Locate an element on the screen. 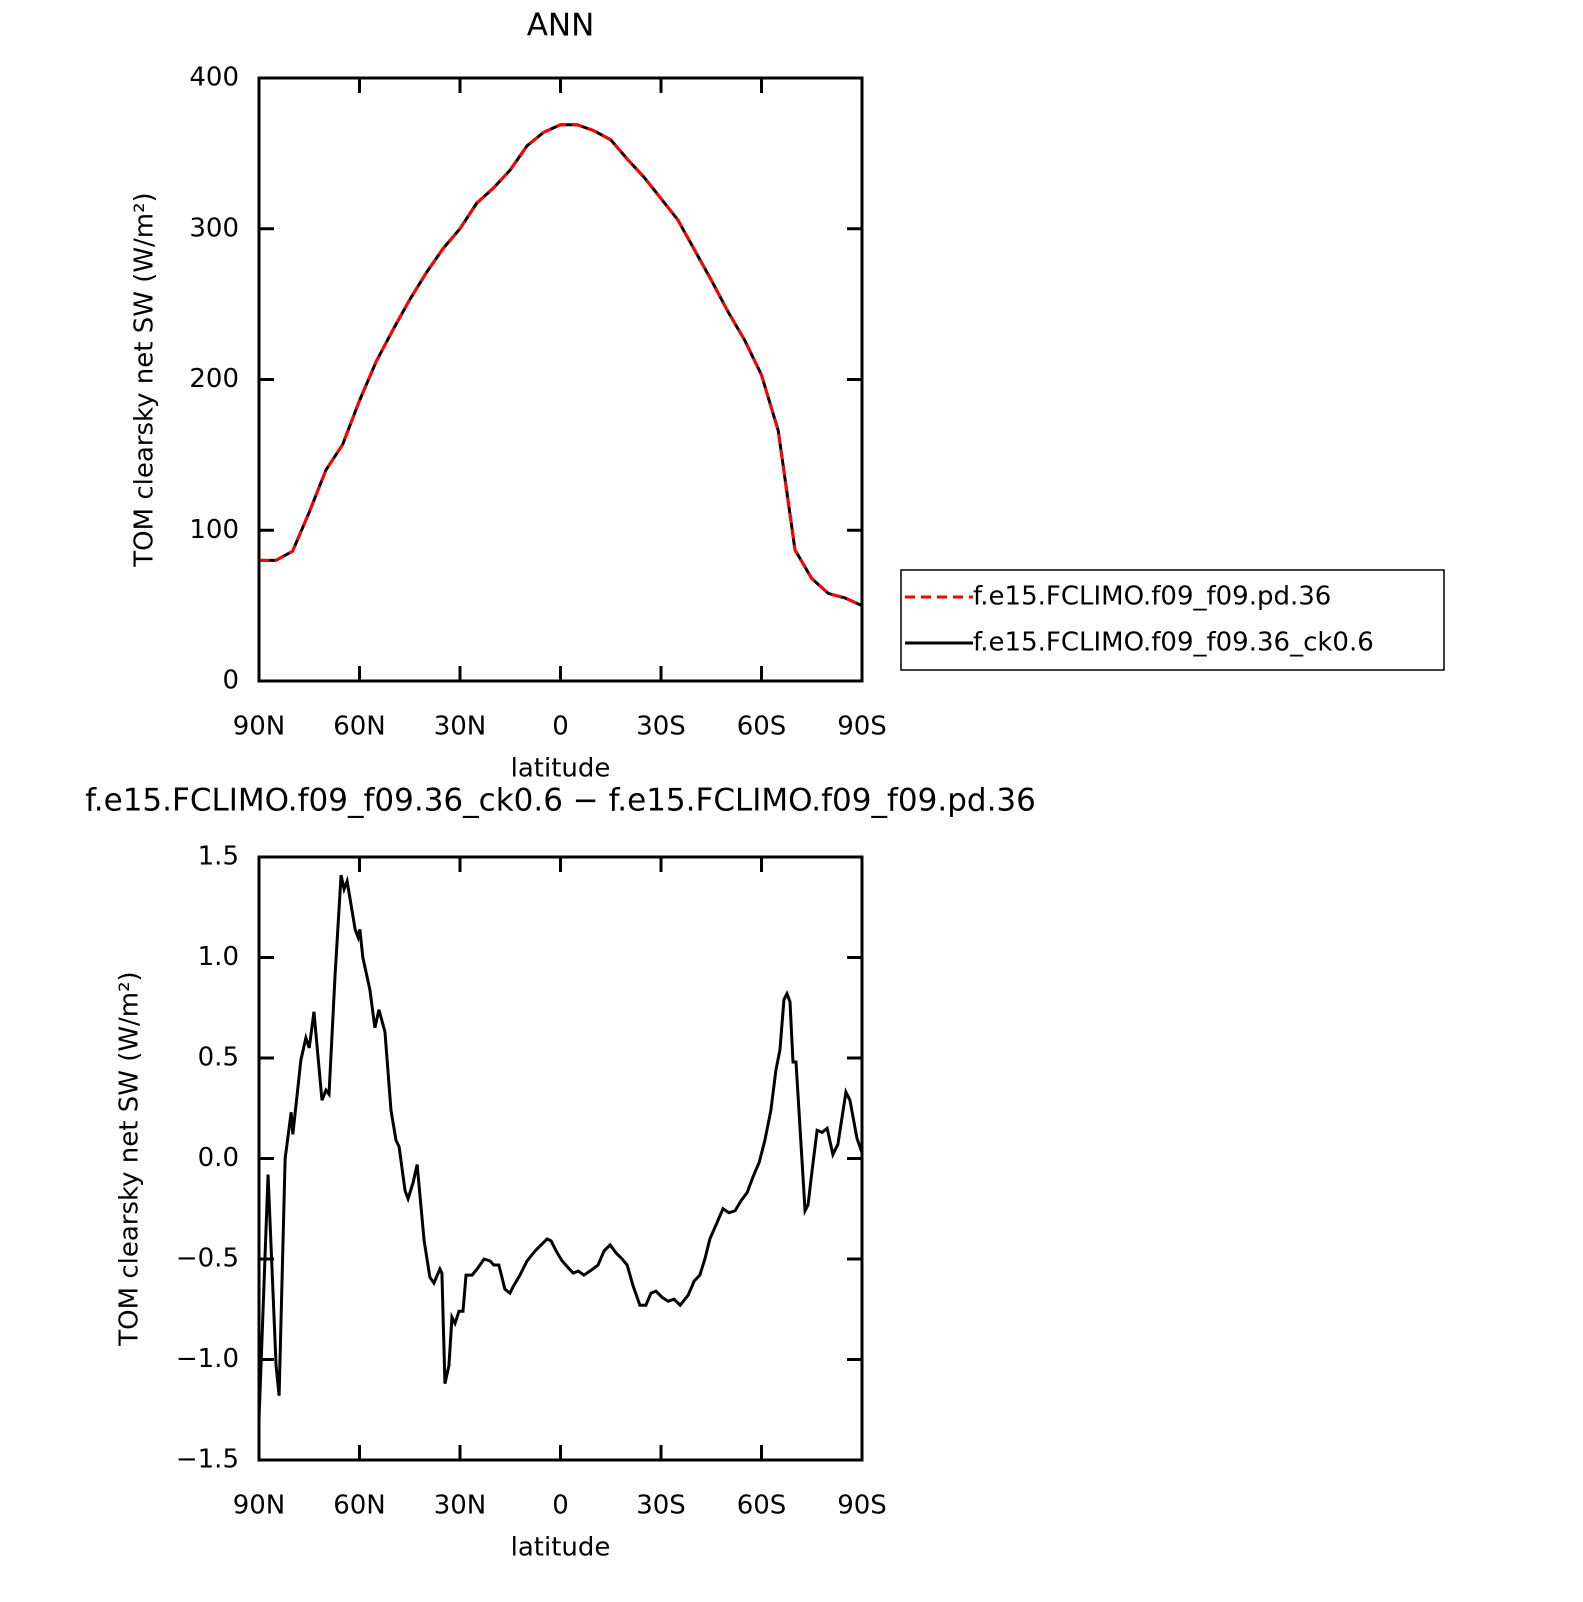  chart-title: ANN is located at coordinates (561, 26).